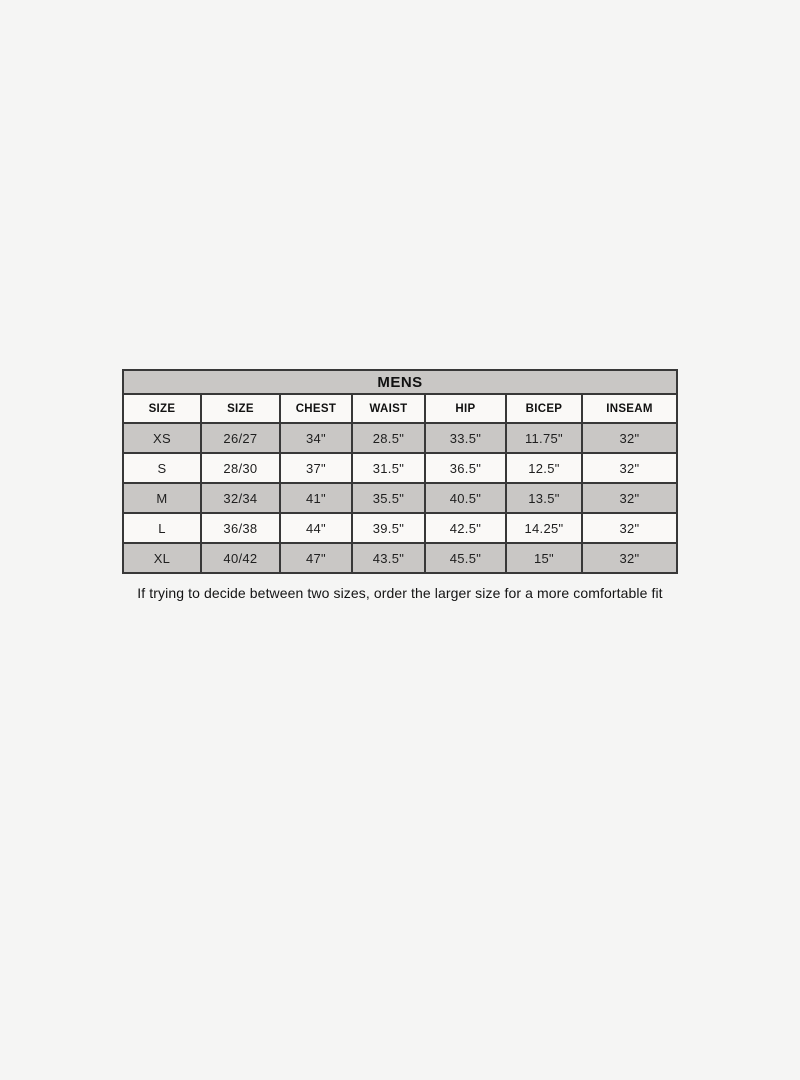 The height and width of the screenshot is (1080, 800). Describe the element at coordinates (543, 558) in the screenshot. I see `cell-xl-bicep: 15"` at that location.